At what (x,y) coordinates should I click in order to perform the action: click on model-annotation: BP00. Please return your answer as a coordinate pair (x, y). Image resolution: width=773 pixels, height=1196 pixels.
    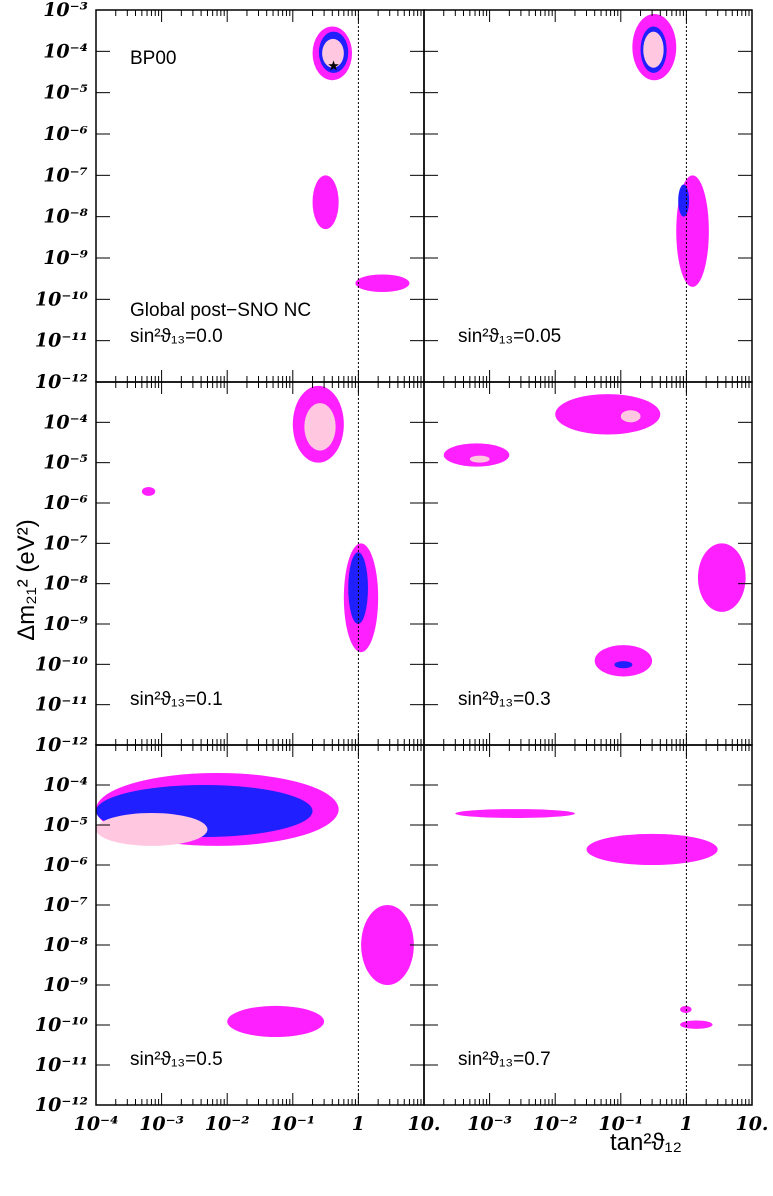
    Looking at the image, I should click on (153, 58).